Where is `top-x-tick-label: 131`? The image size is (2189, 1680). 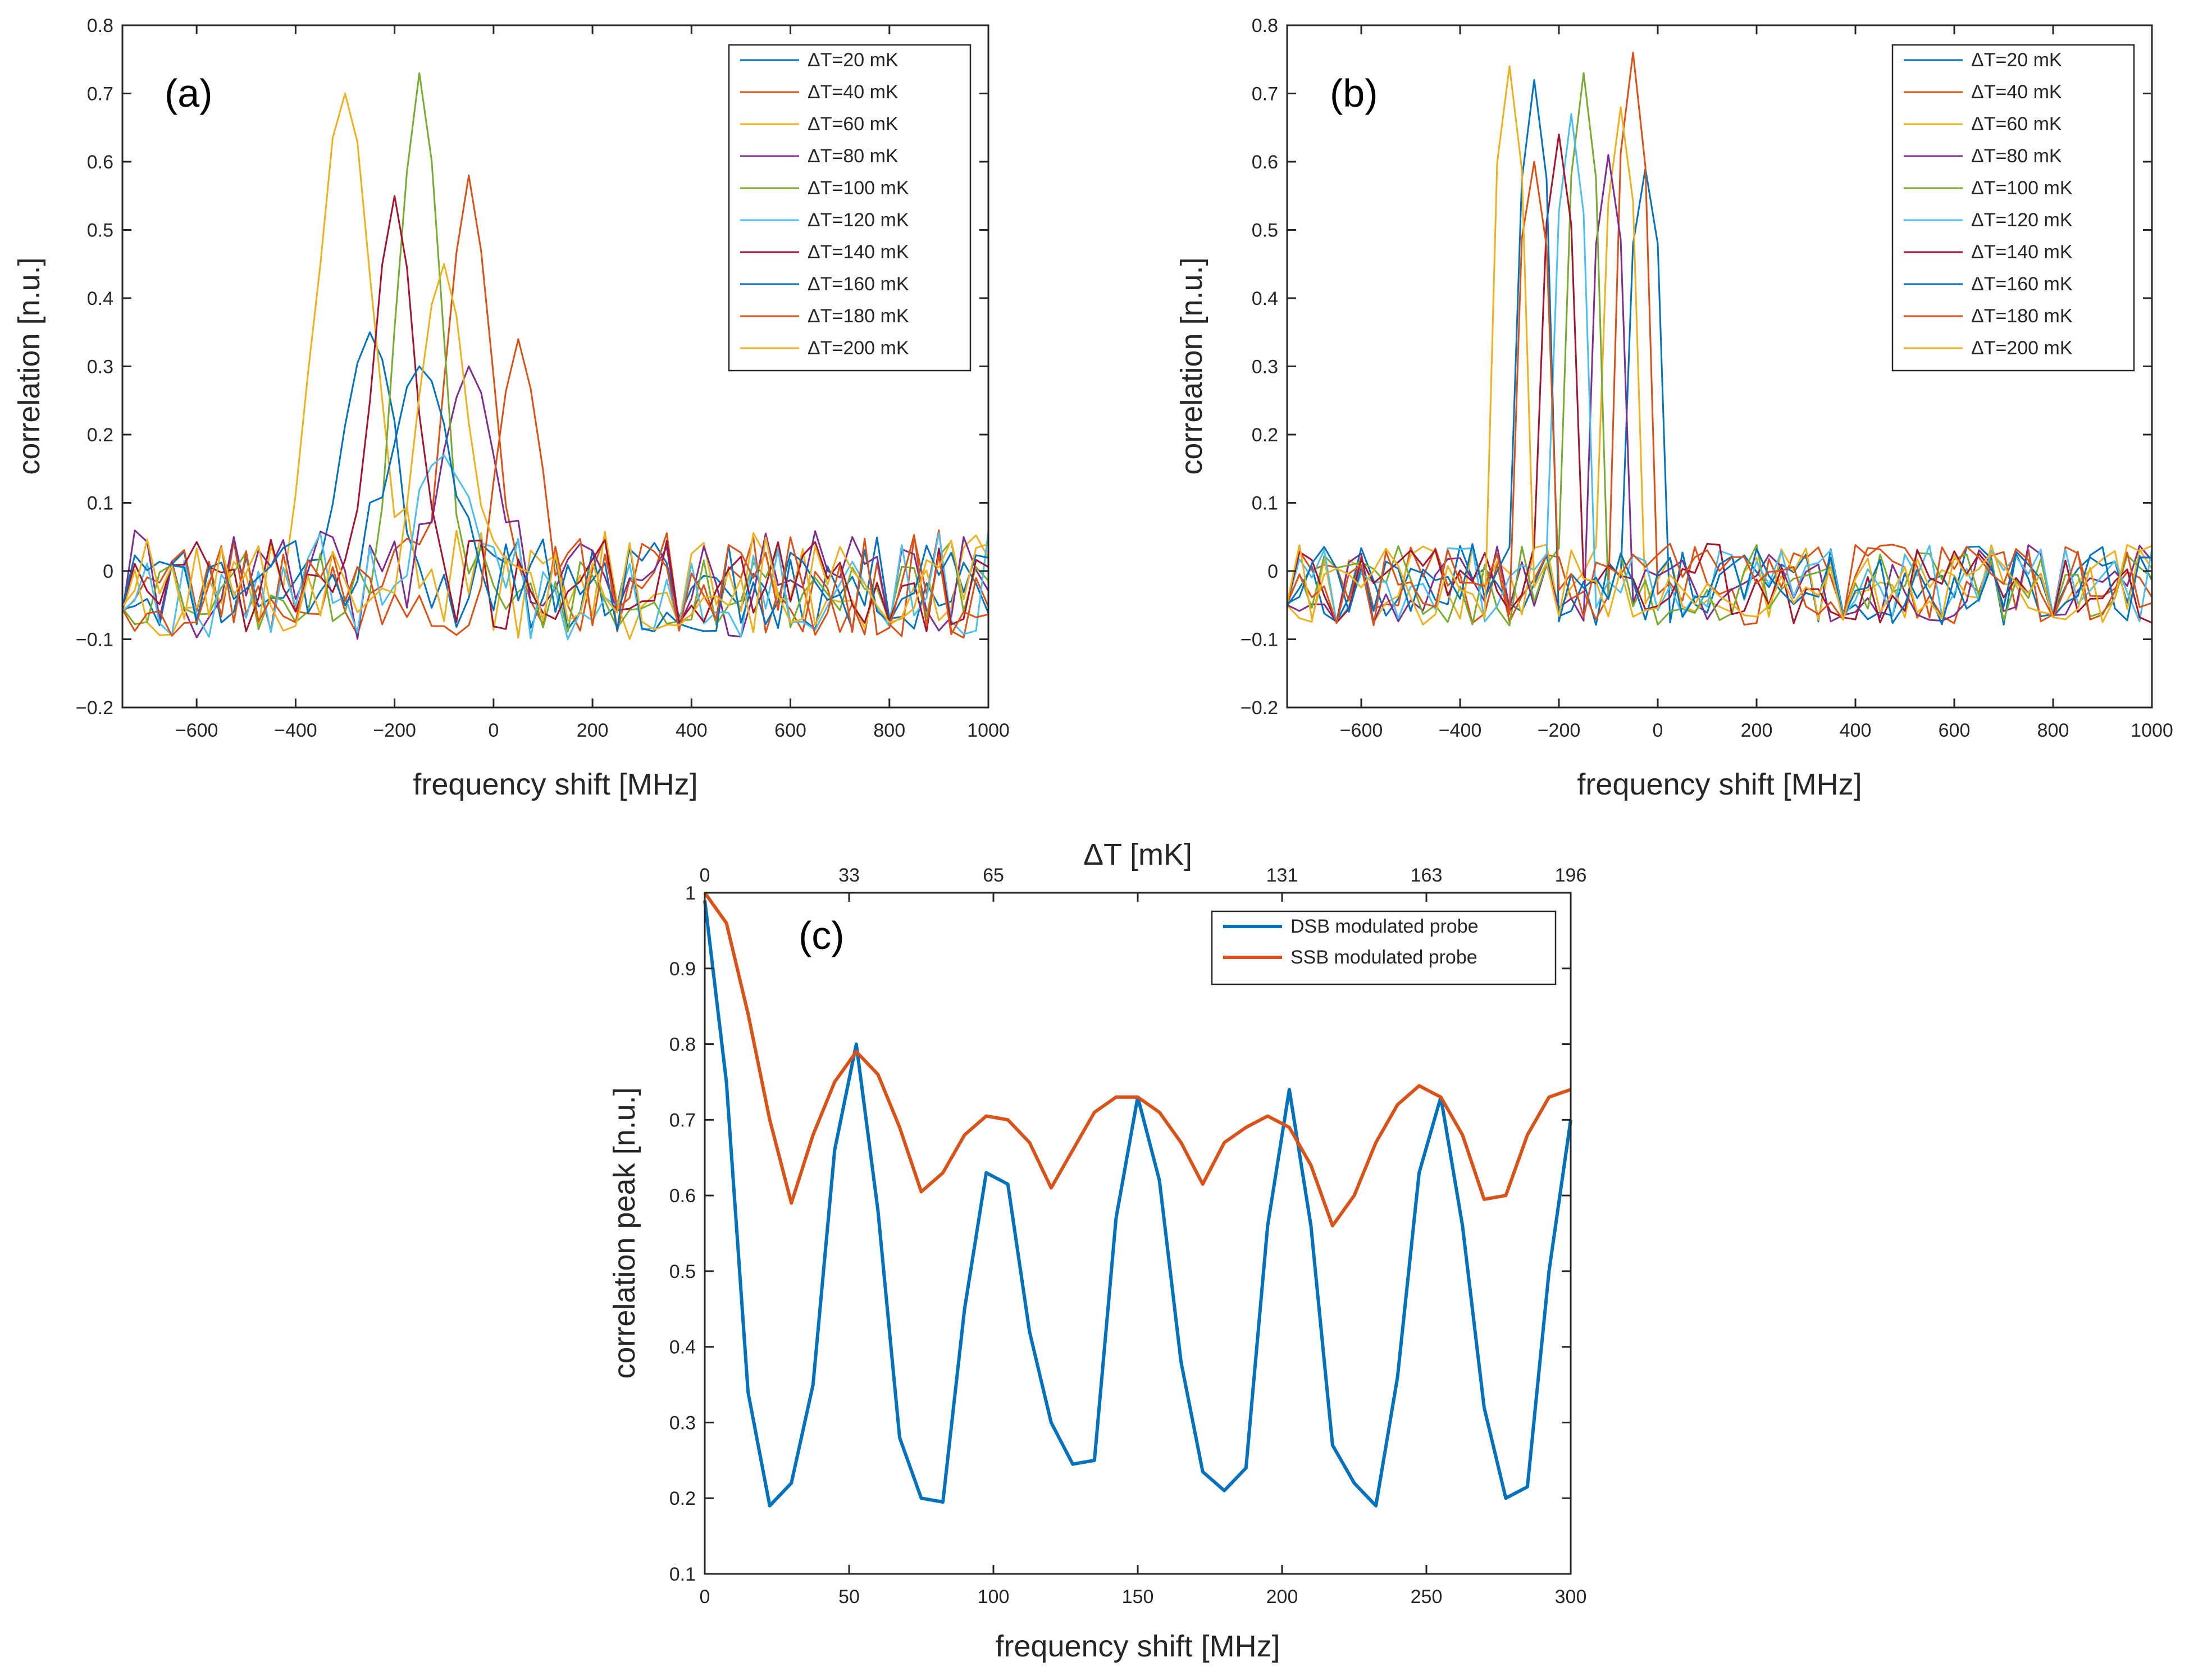
top-x-tick-label: 131 is located at coordinates (1282, 875).